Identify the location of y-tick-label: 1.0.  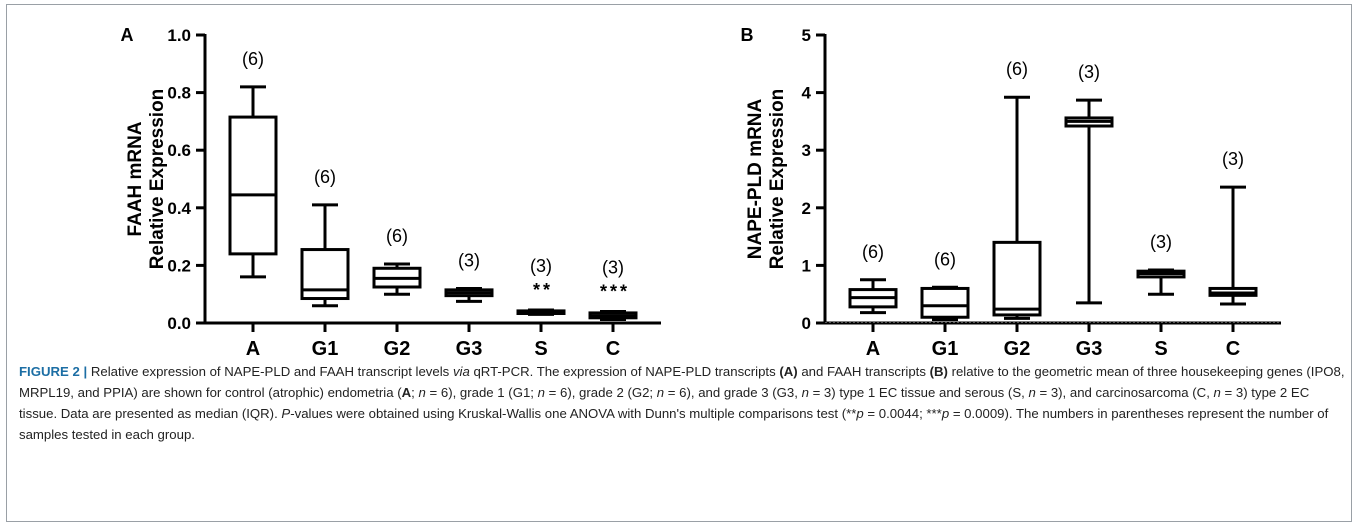
(179, 35).